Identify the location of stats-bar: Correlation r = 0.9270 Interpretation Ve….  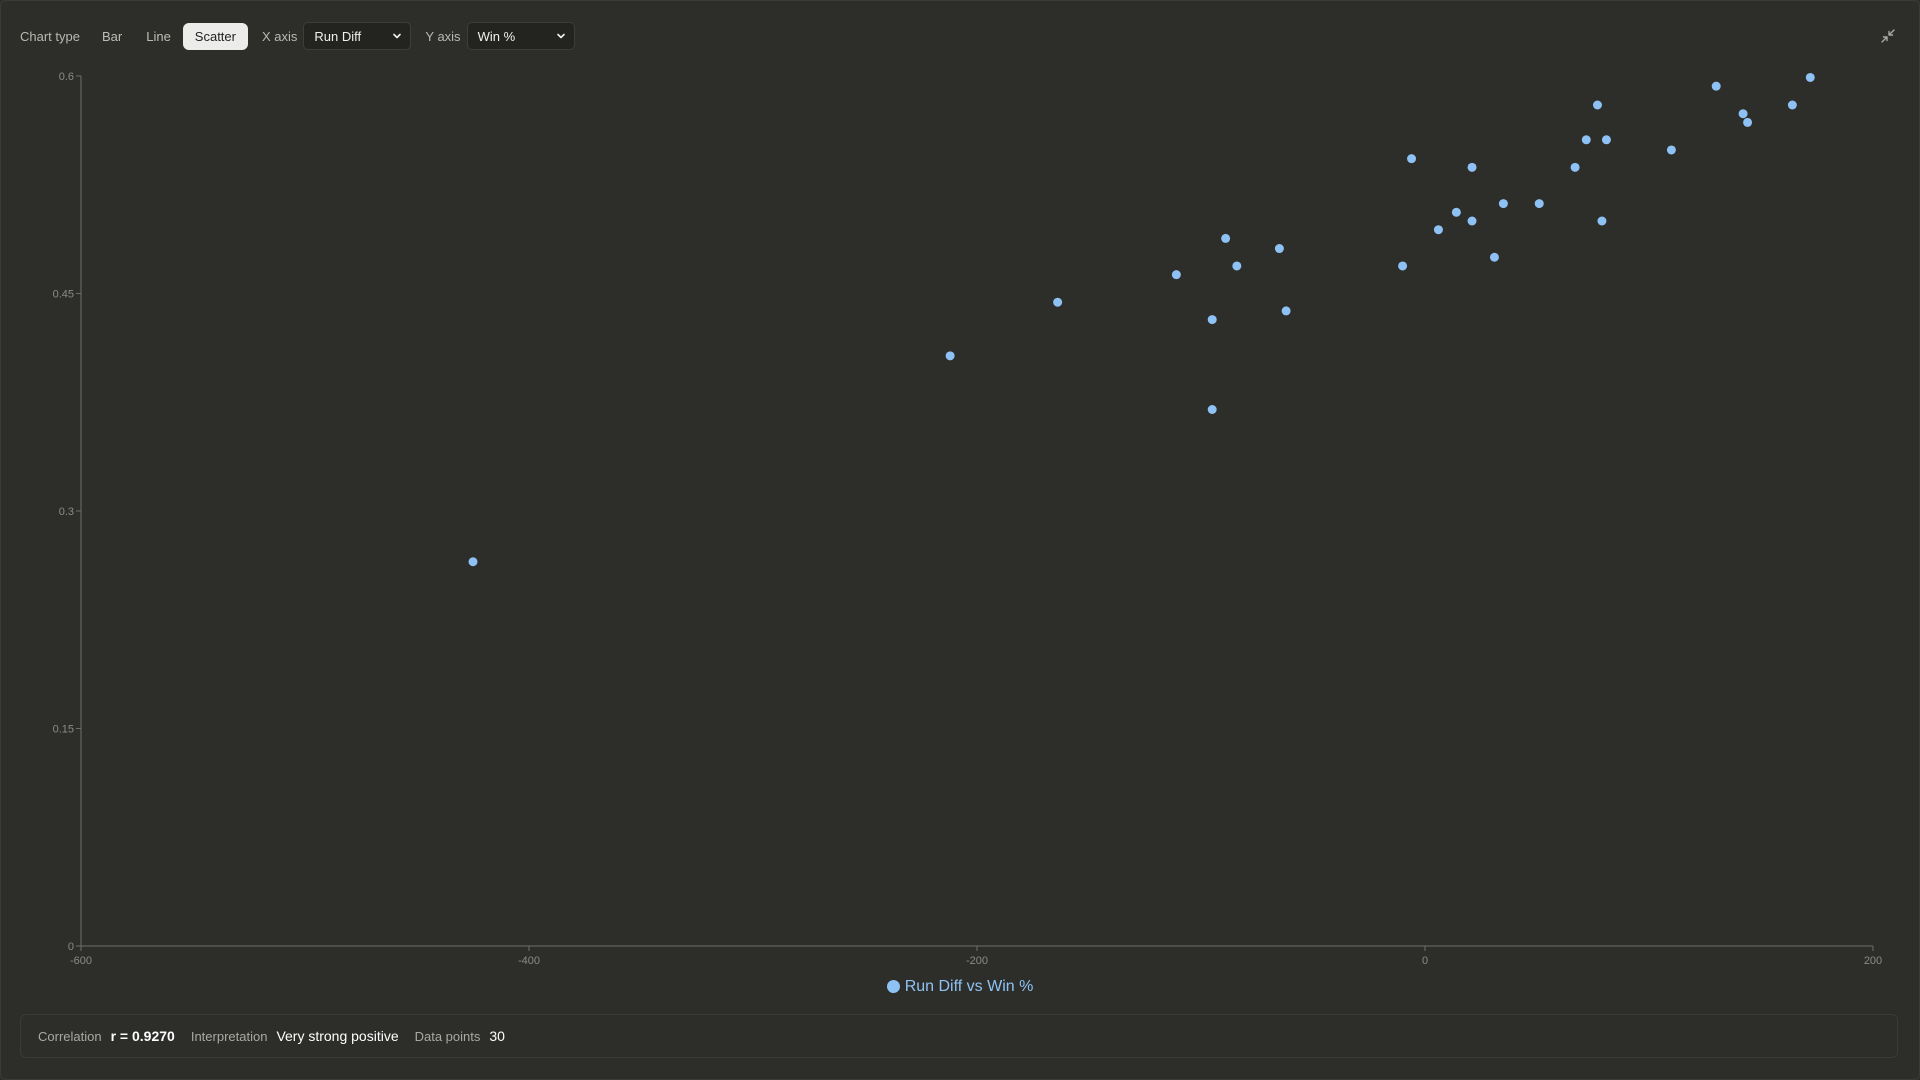
(959, 1036).